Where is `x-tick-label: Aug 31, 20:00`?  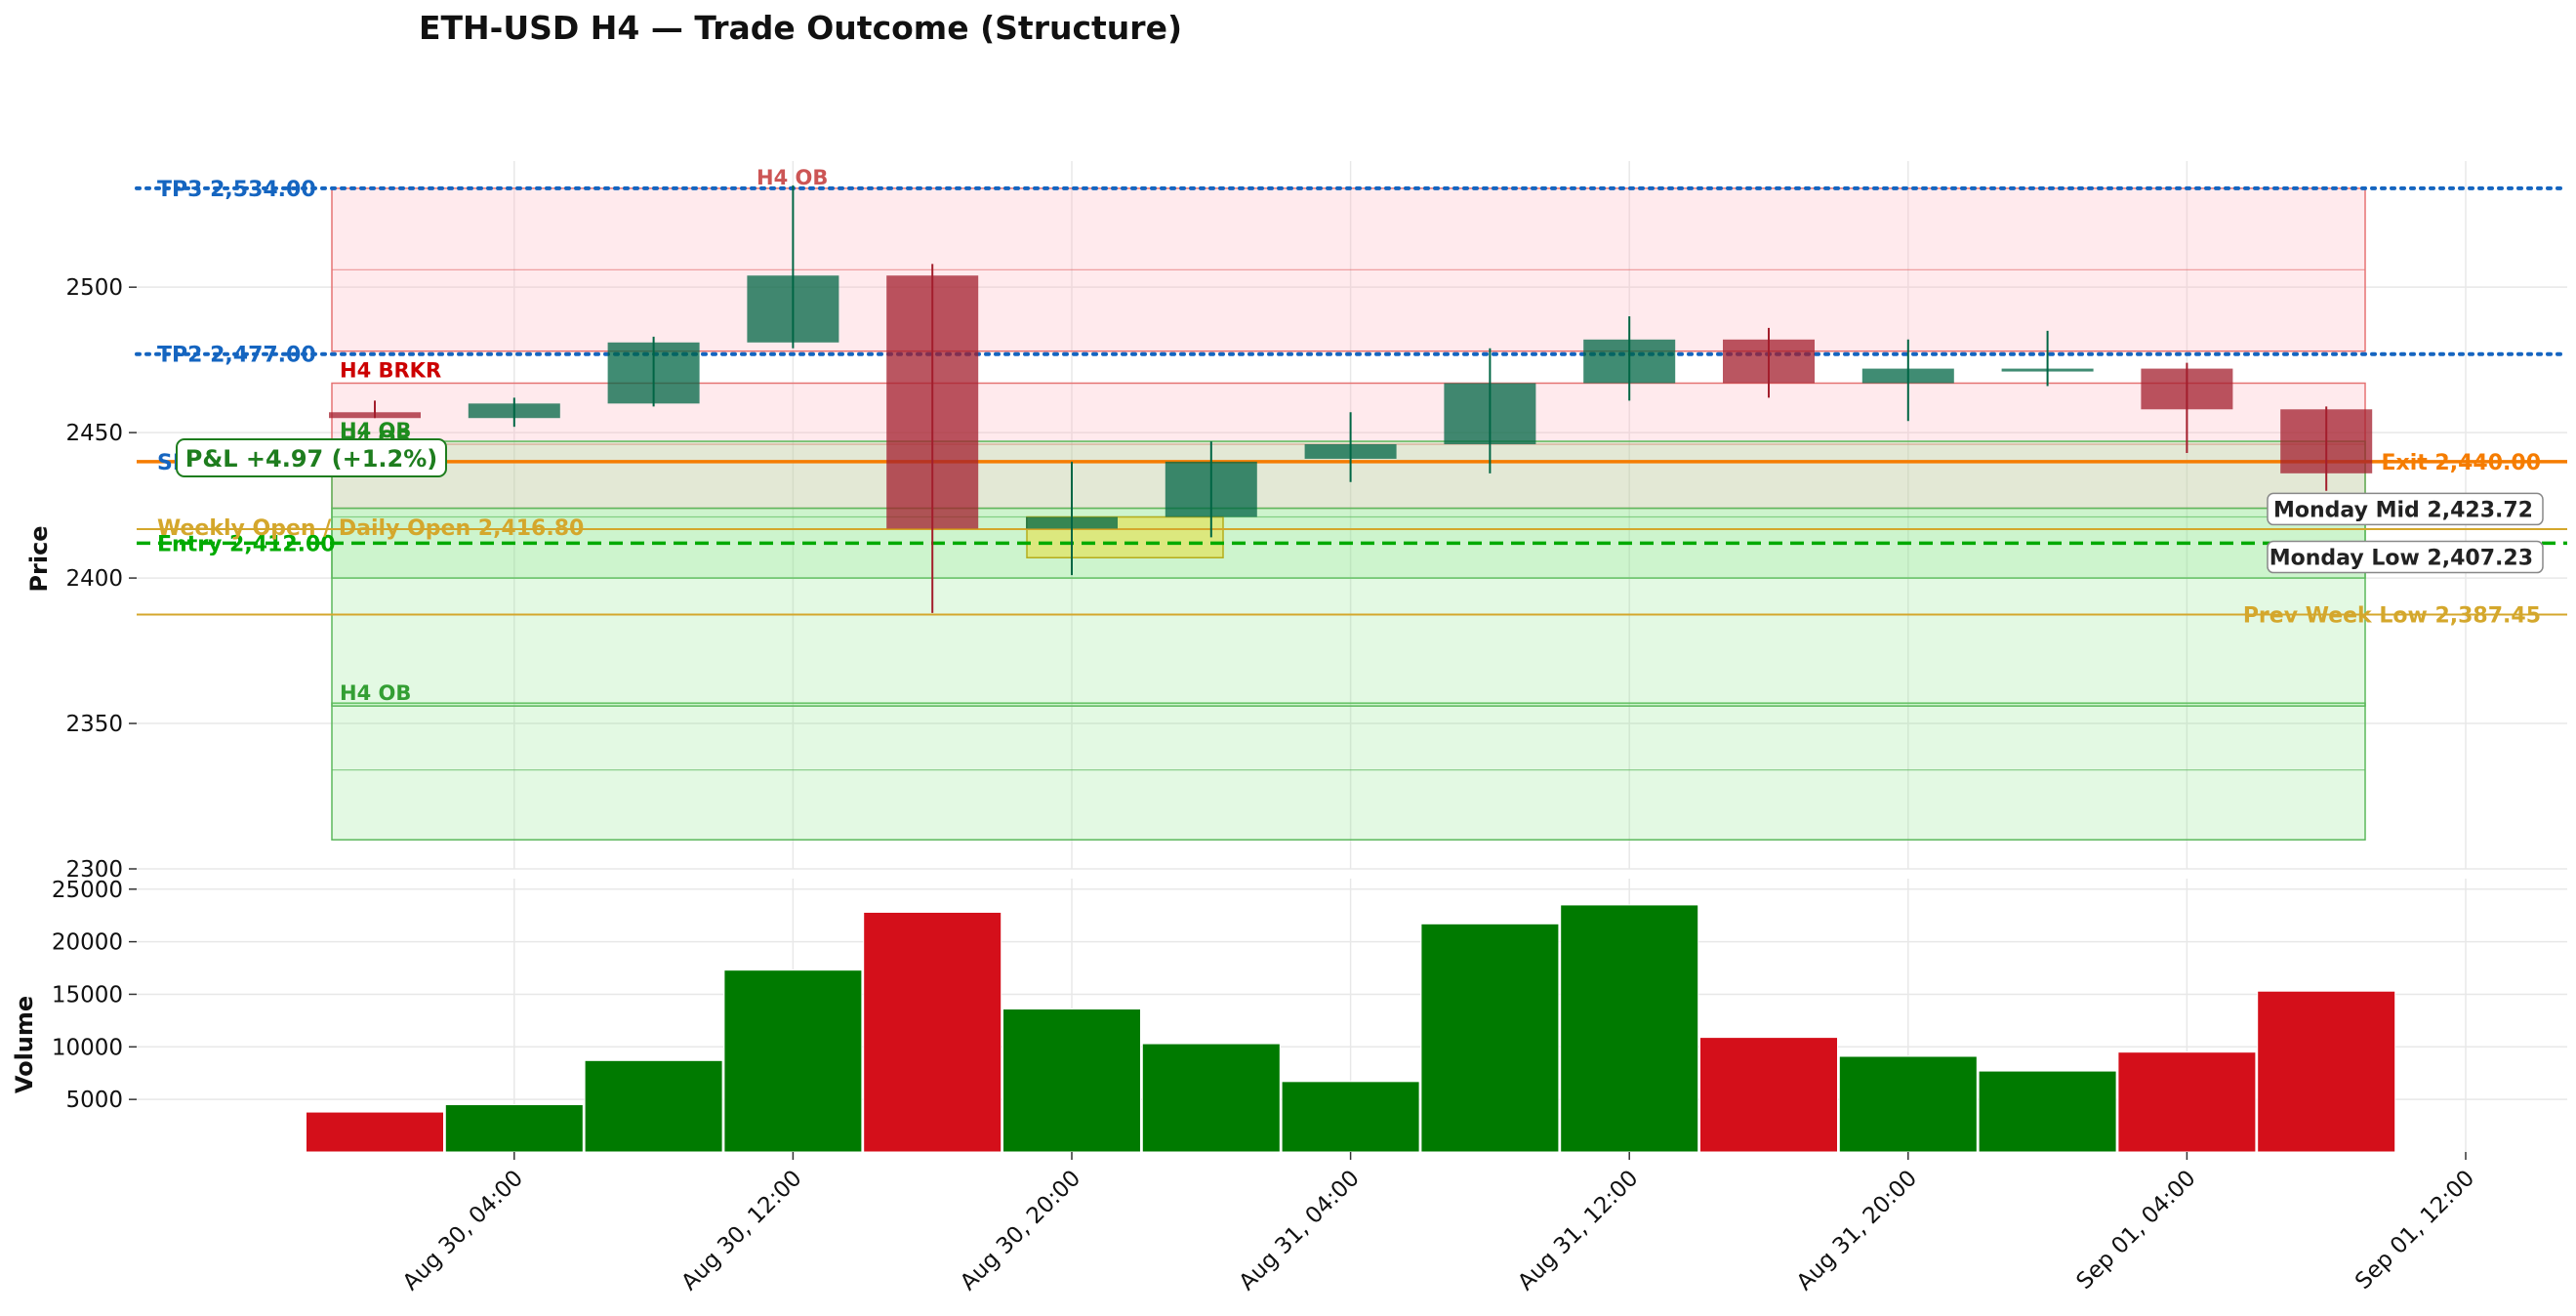 x-tick-label: Aug 31, 20:00 is located at coordinates (1857, 1230).